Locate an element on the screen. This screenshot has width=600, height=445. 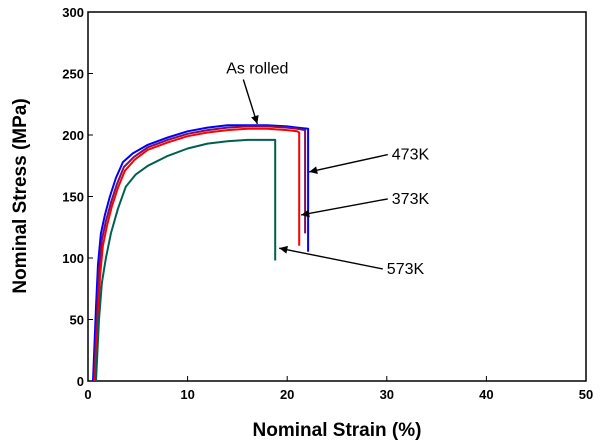
x-tick-label: 50 is located at coordinates (586, 394).